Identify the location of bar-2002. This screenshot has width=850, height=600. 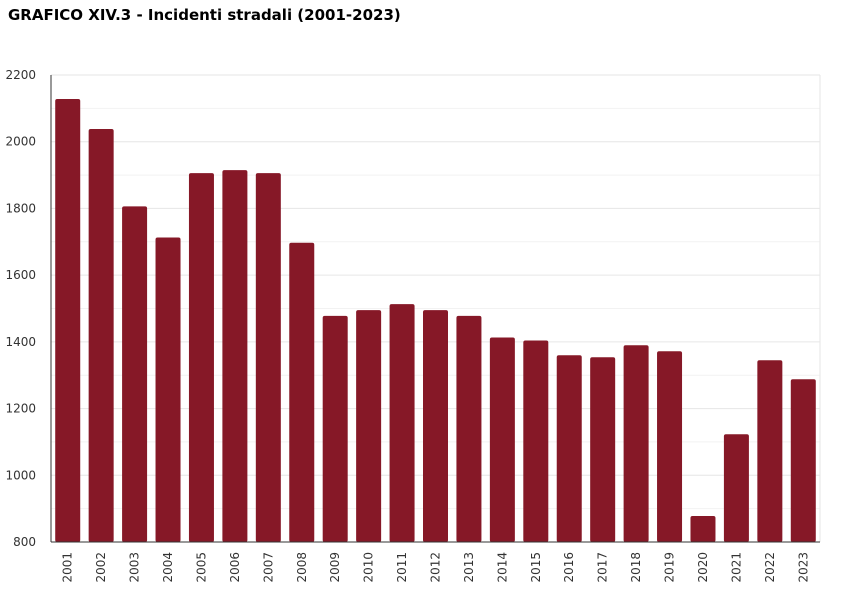
(101, 335).